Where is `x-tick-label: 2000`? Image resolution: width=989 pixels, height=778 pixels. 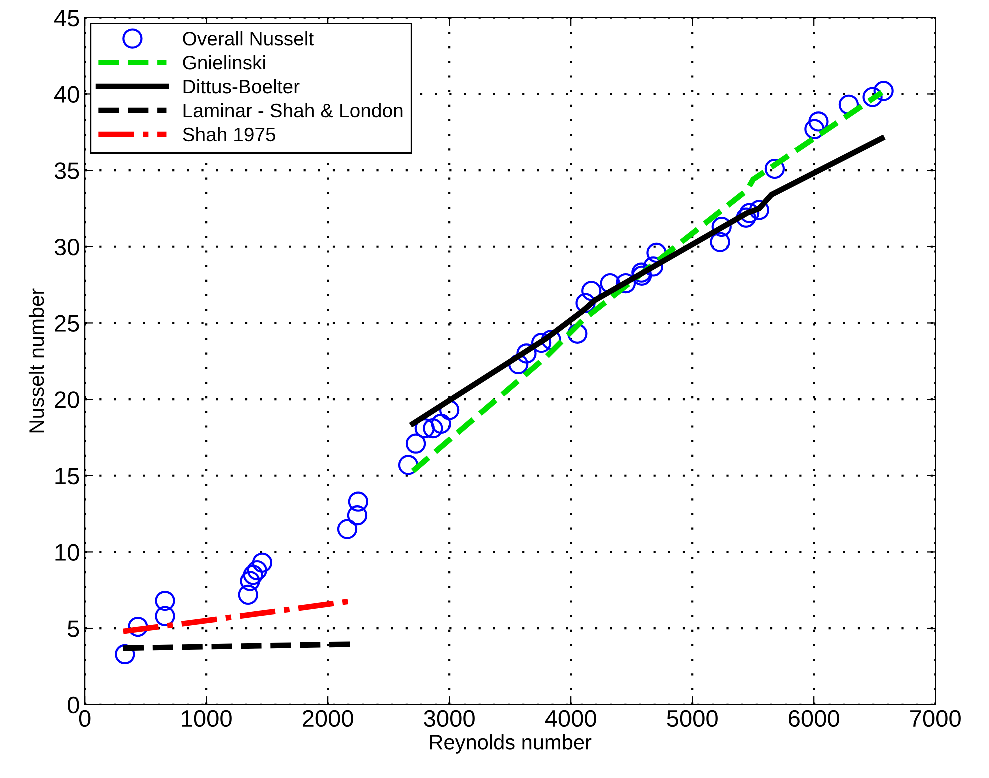 x-tick-label: 2000 is located at coordinates (328, 719).